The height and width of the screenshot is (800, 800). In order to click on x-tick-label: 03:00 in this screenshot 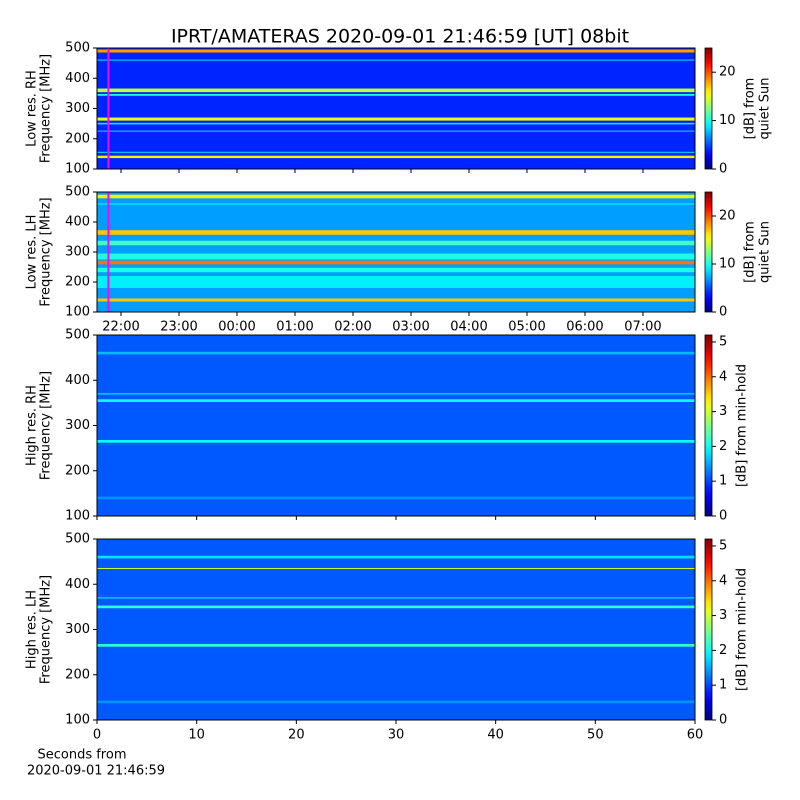, I will do `click(410, 327)`.